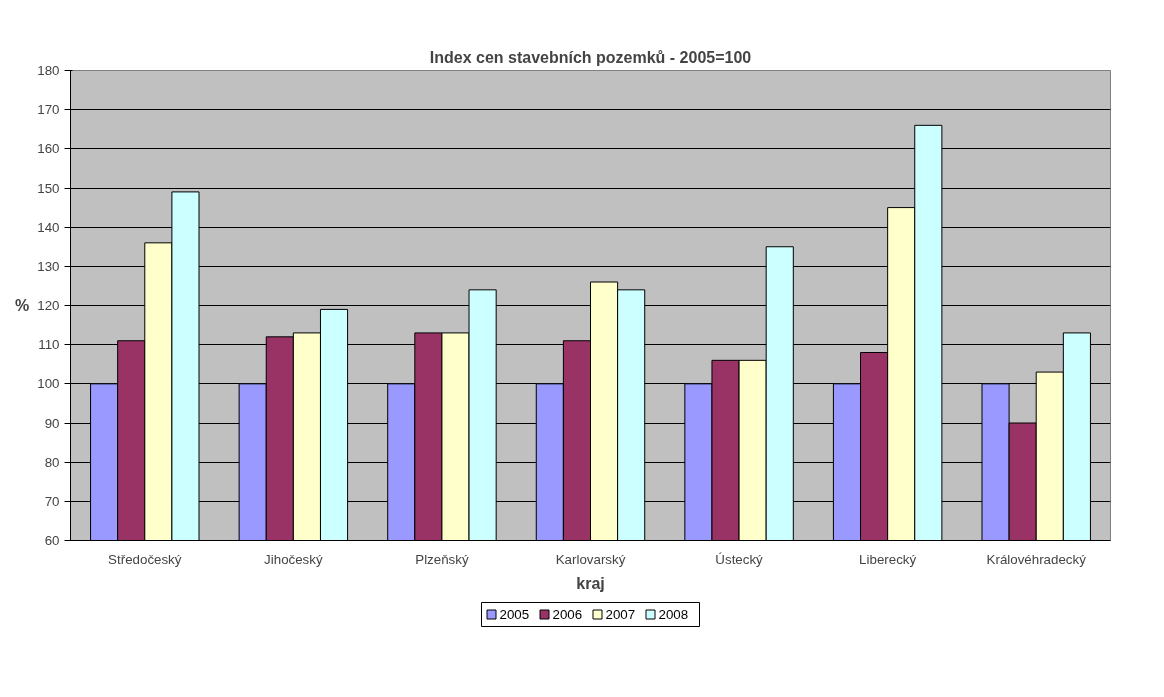 This screenshot has height=697, width=1164. Describe the element at coordinates (48, 149) in the screenshot. I see `y-tick-label: 160` at that location.